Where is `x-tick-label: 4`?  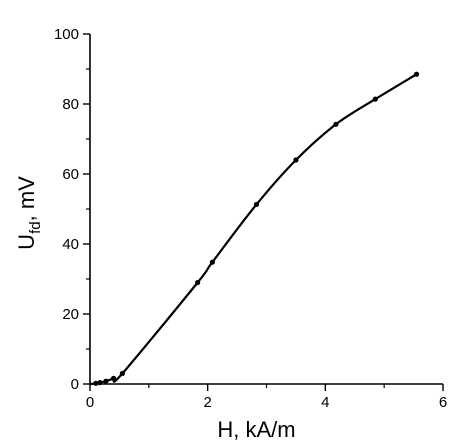 x-tick-label: 4 is located at coordinates (325, 402).